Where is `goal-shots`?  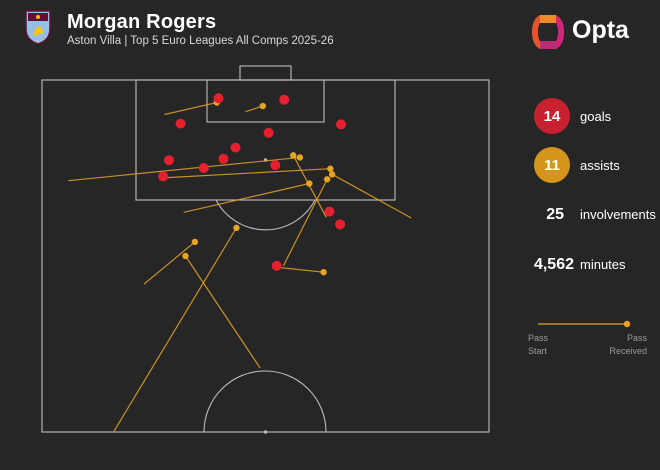 goal-shots is located at coordinates (252, 182).